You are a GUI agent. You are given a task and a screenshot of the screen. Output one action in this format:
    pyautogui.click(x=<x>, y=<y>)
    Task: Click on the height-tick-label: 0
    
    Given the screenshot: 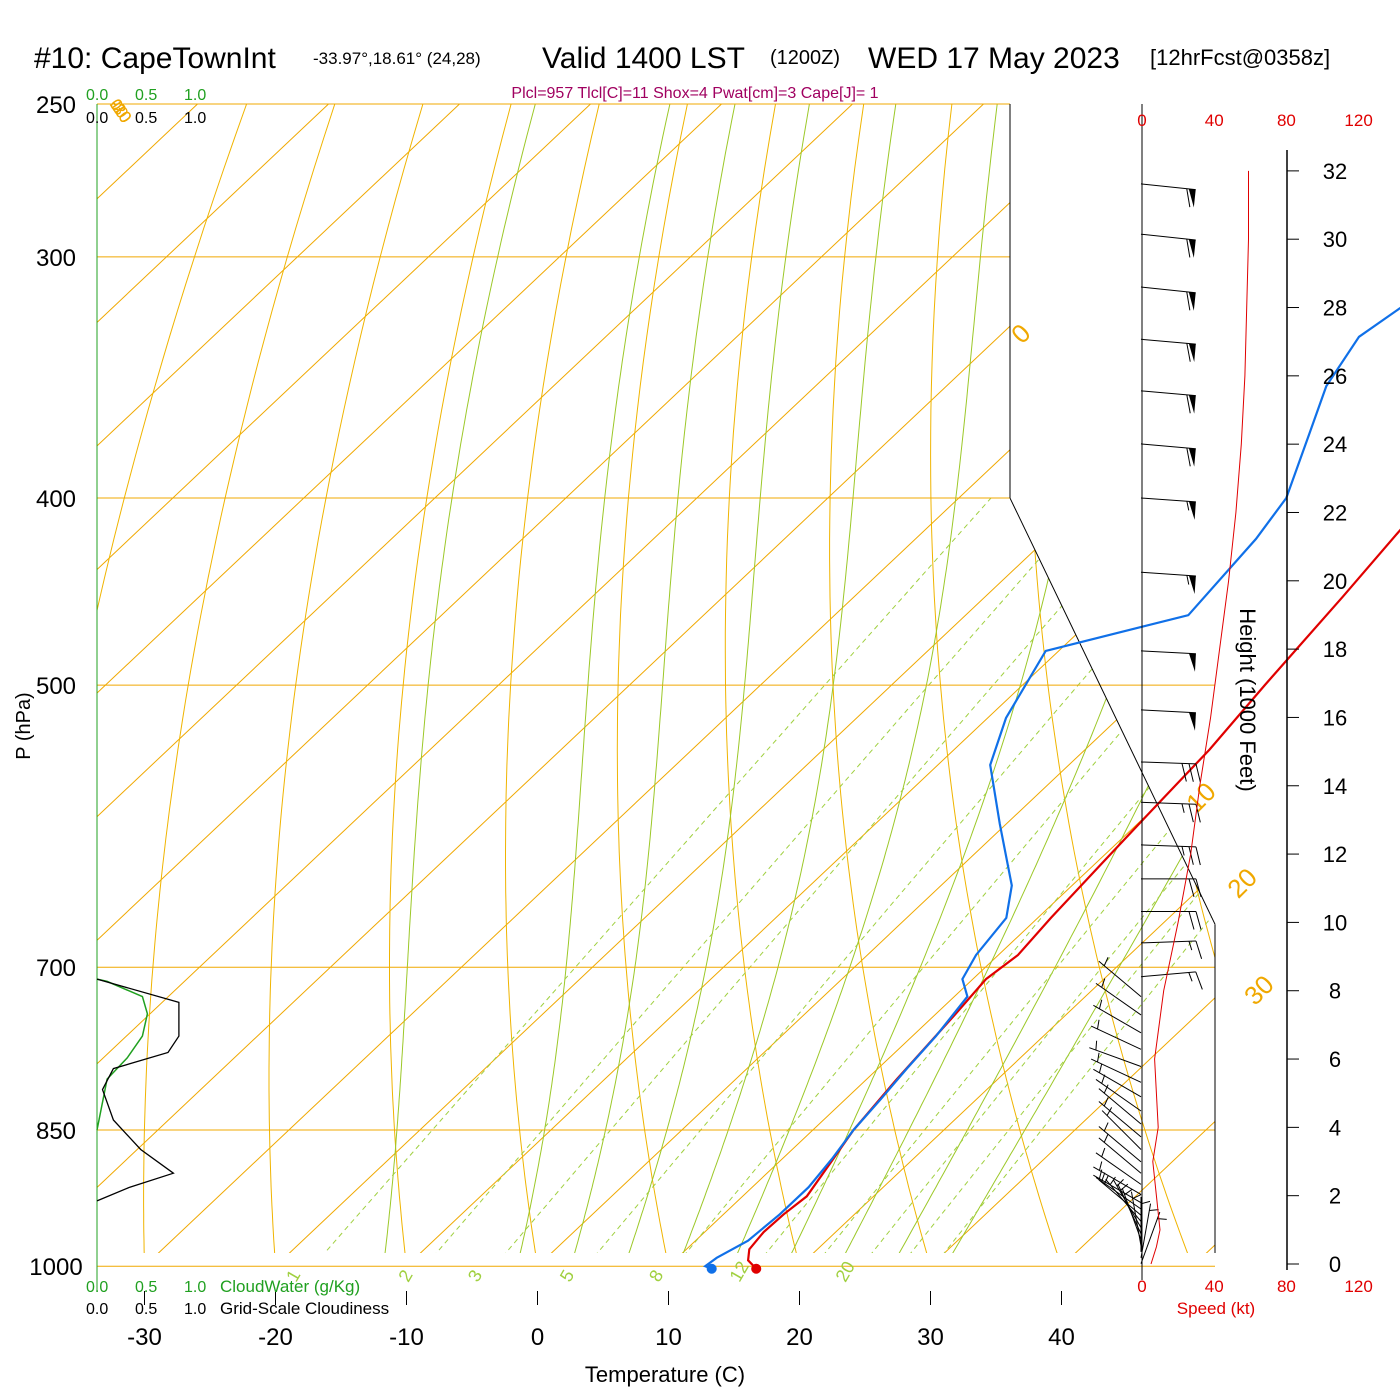 What is the action you would take?
    pyautogui.click(x=1335, y=1264)
    